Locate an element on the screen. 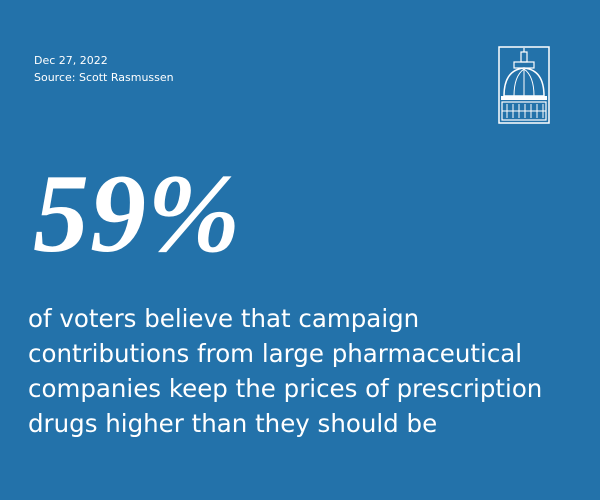 This screenshot has height=500, width=600. body-line: contributions from large pharmaceutical is located at coordinates (275, 353).